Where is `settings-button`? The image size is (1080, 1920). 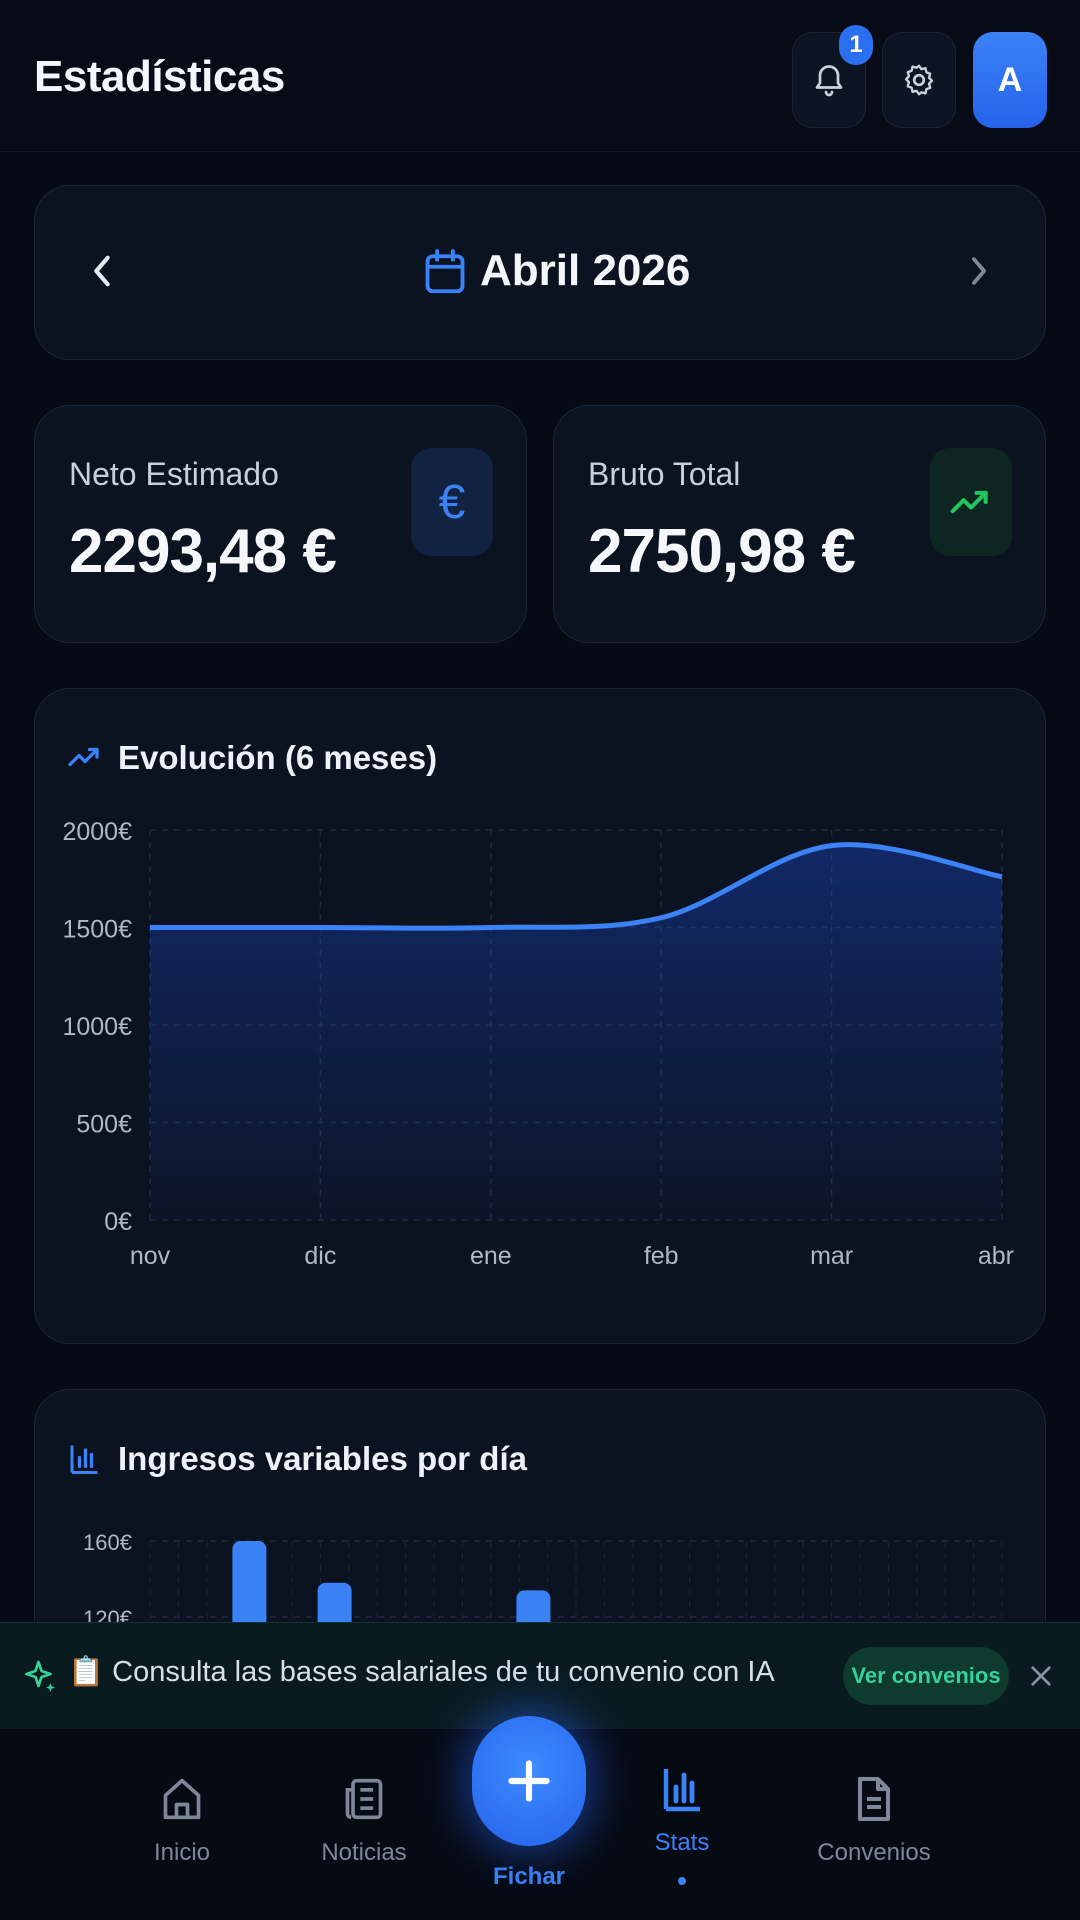
settings-button is located at coordinates (919, 80).